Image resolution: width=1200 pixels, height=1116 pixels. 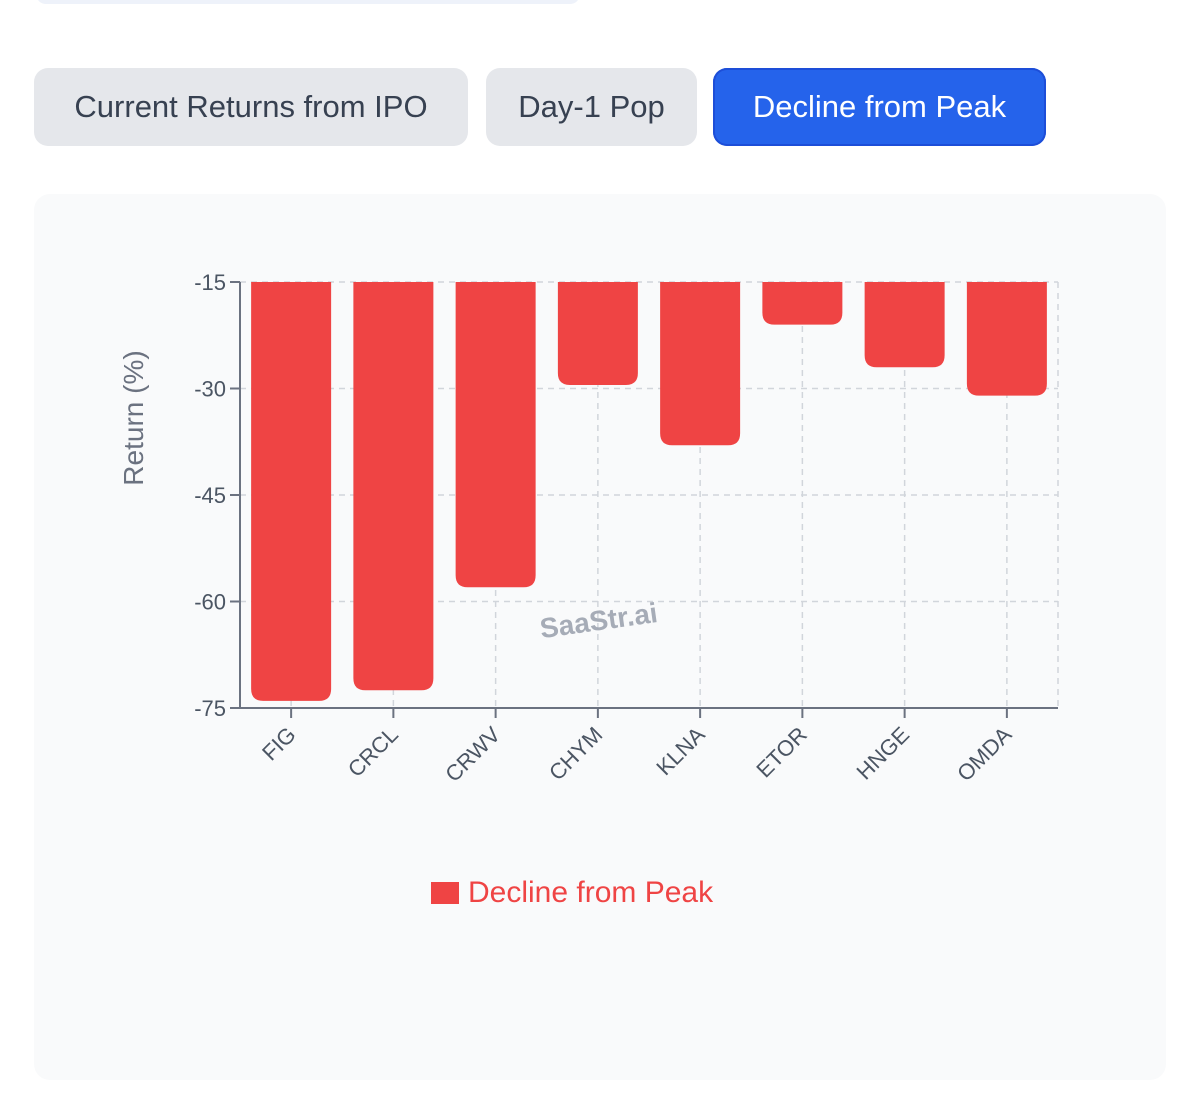 What do you see at coordinates (445, 893) in the screenshot?
I see `legend-swatch` at bounding box center [445, 893].